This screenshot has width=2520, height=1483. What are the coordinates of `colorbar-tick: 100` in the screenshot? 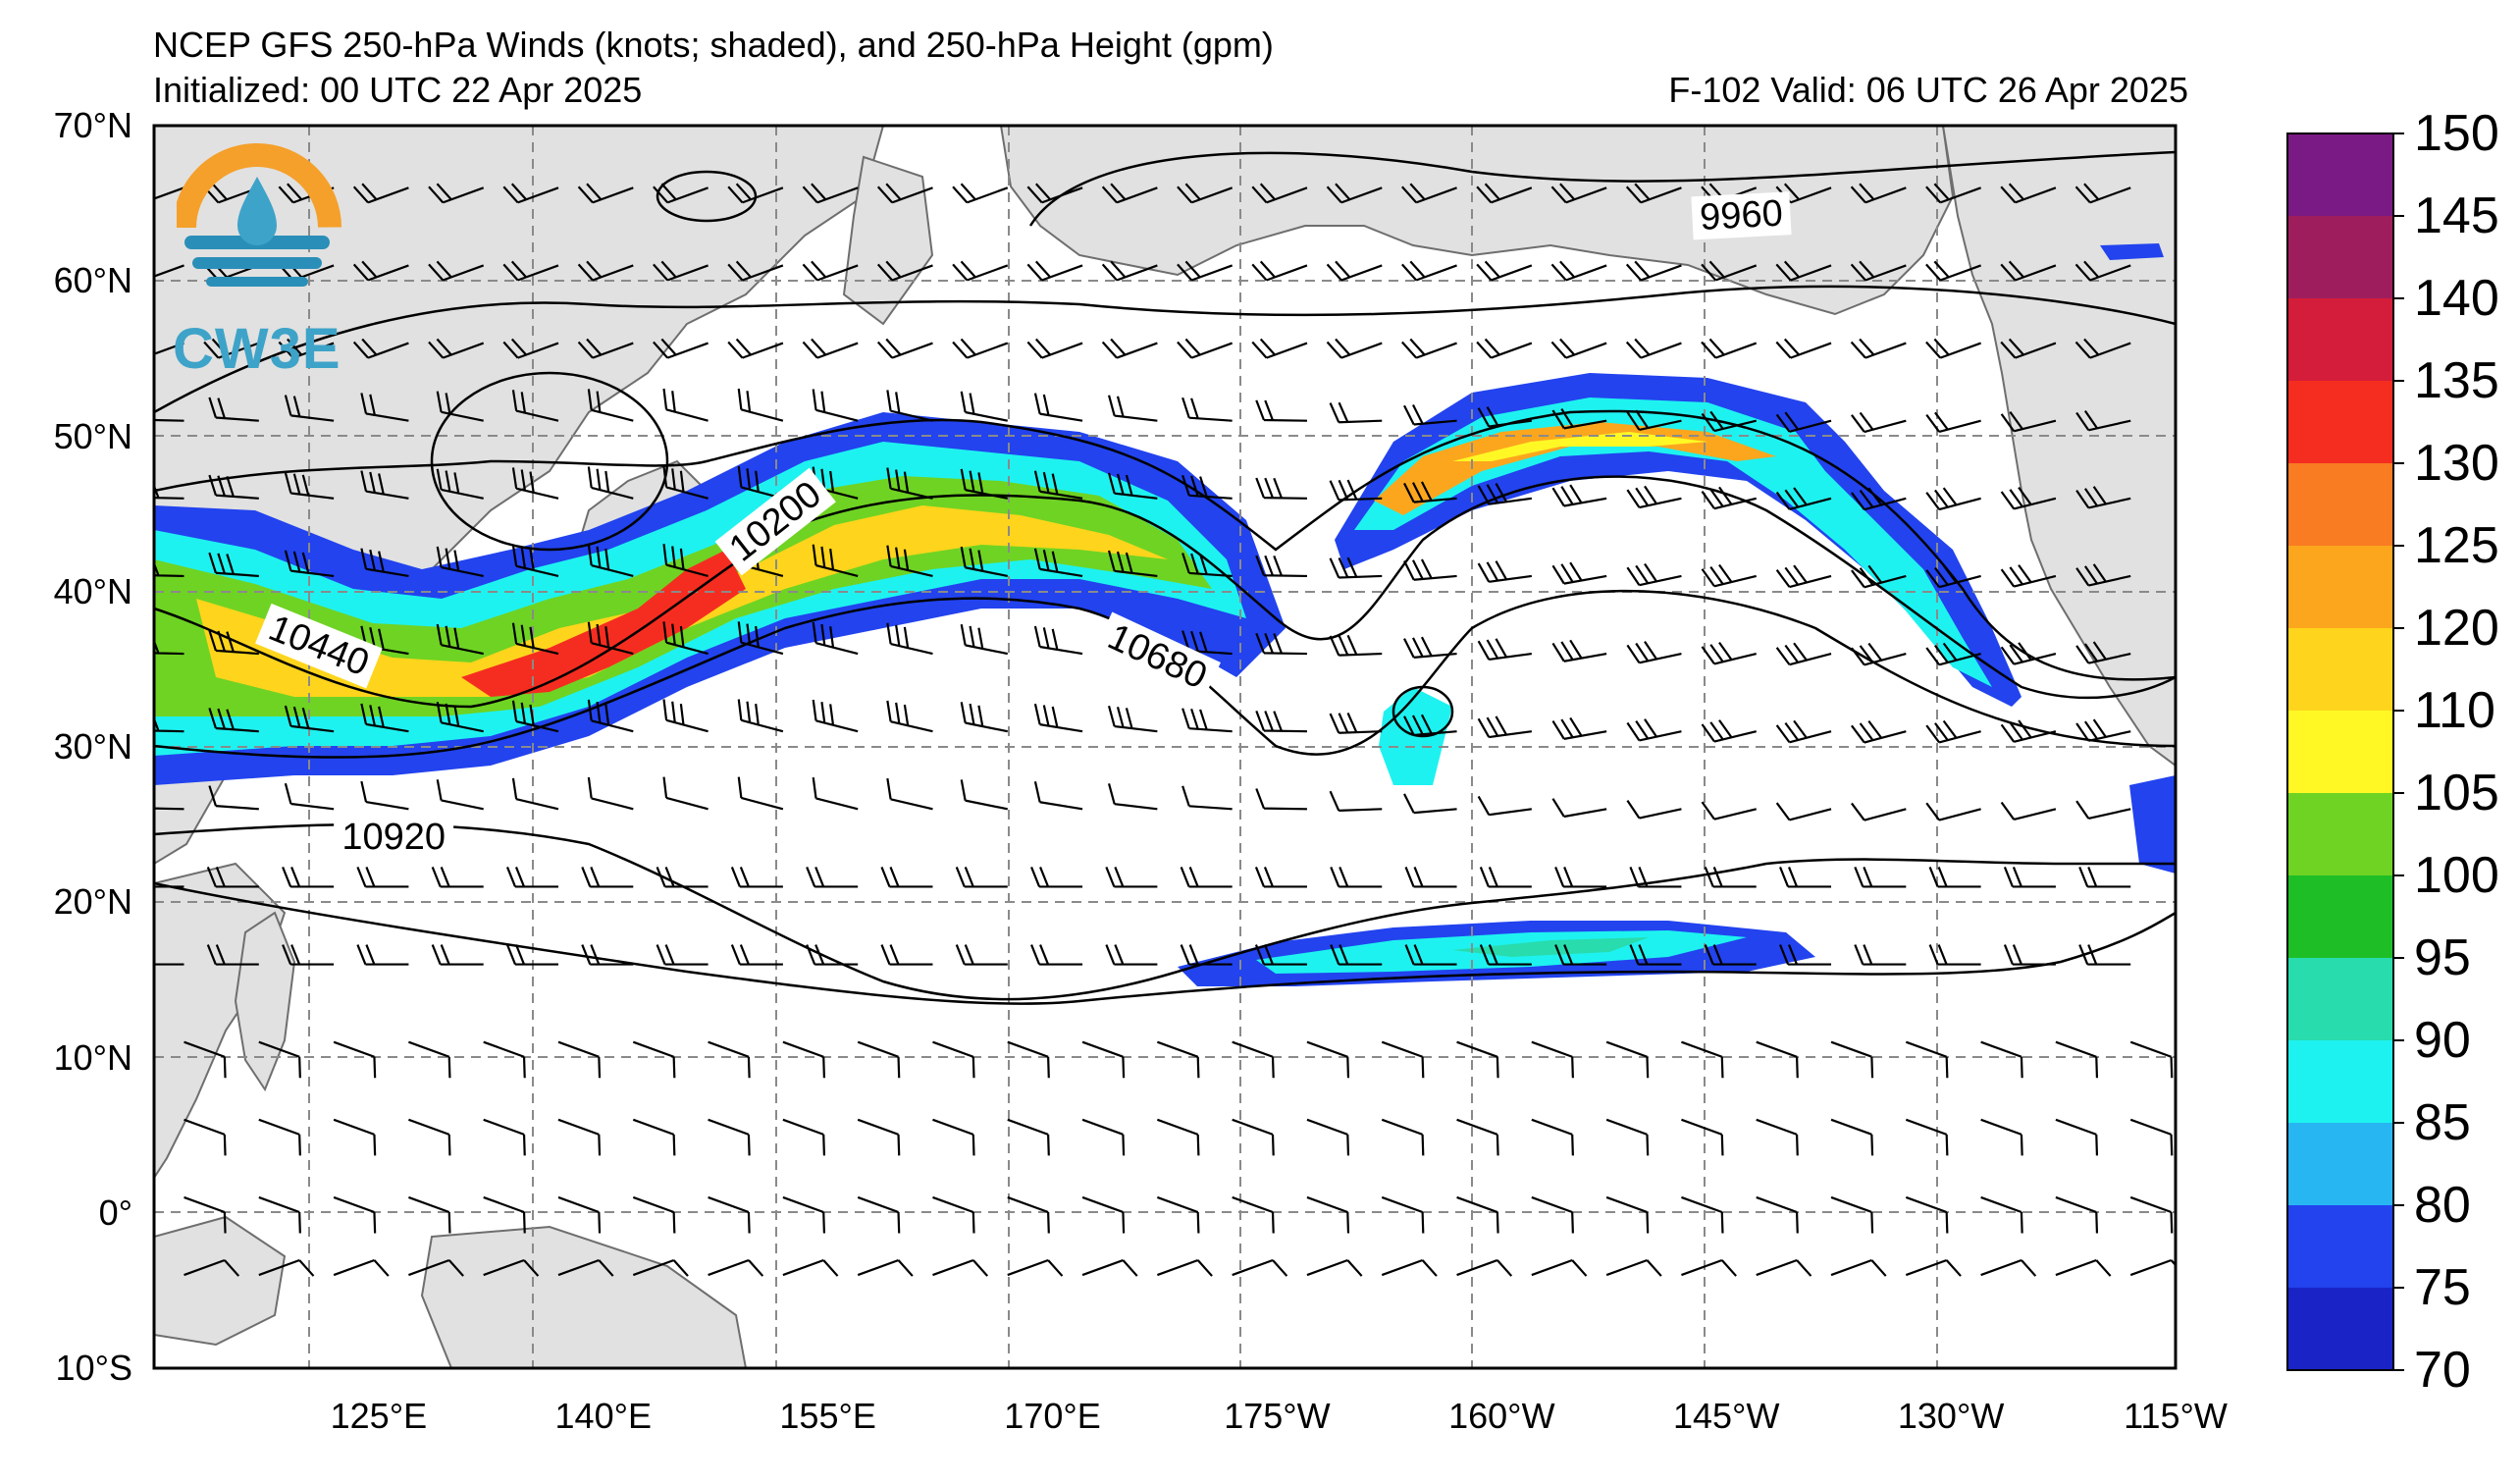 It's located at (2456, 876).